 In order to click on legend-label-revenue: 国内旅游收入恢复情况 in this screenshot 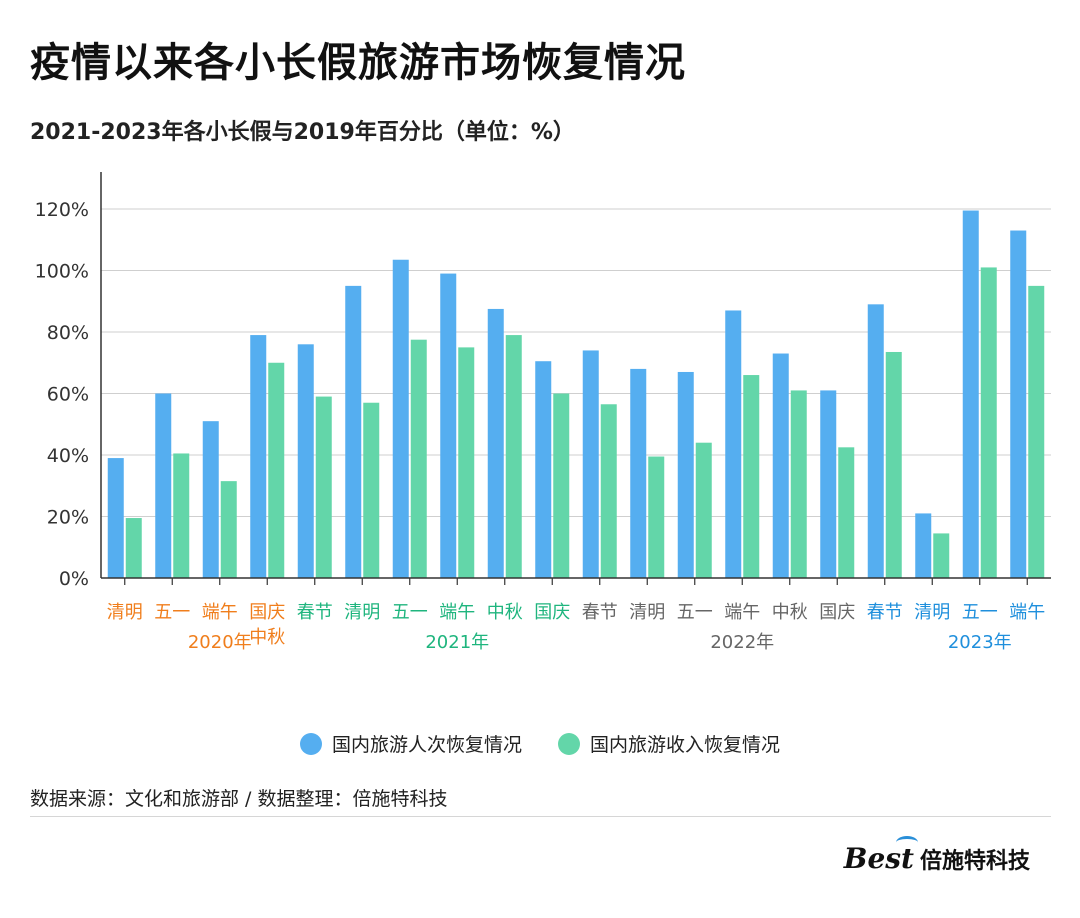, I will do `click(685, 745)`.